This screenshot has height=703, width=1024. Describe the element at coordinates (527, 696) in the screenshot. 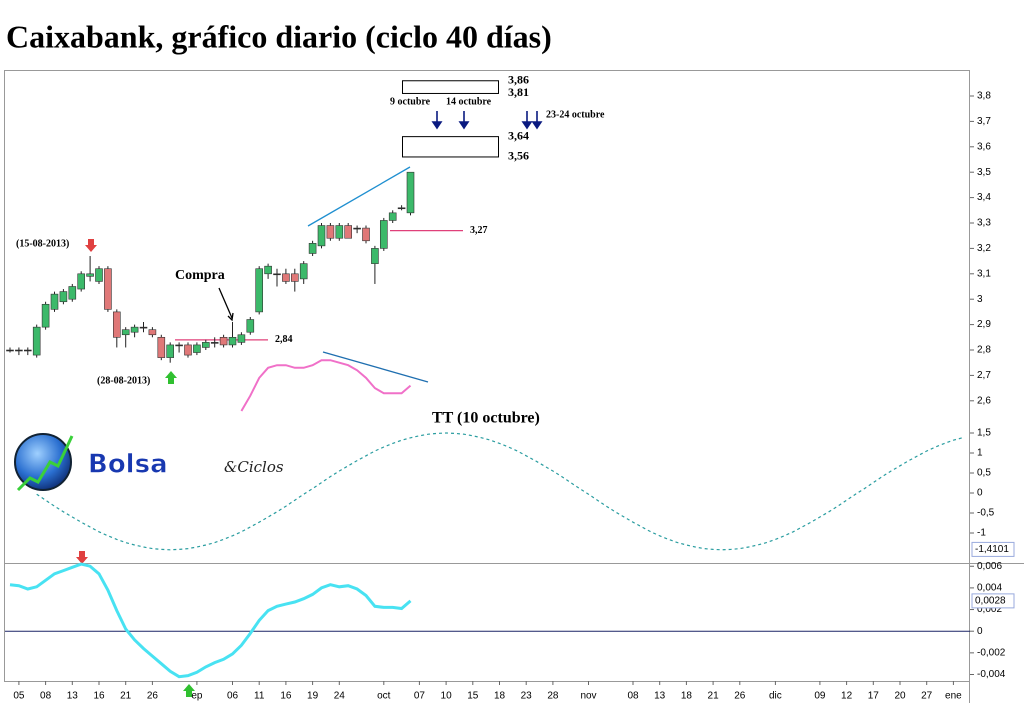

I see `x-tick-label: 23` at that location.